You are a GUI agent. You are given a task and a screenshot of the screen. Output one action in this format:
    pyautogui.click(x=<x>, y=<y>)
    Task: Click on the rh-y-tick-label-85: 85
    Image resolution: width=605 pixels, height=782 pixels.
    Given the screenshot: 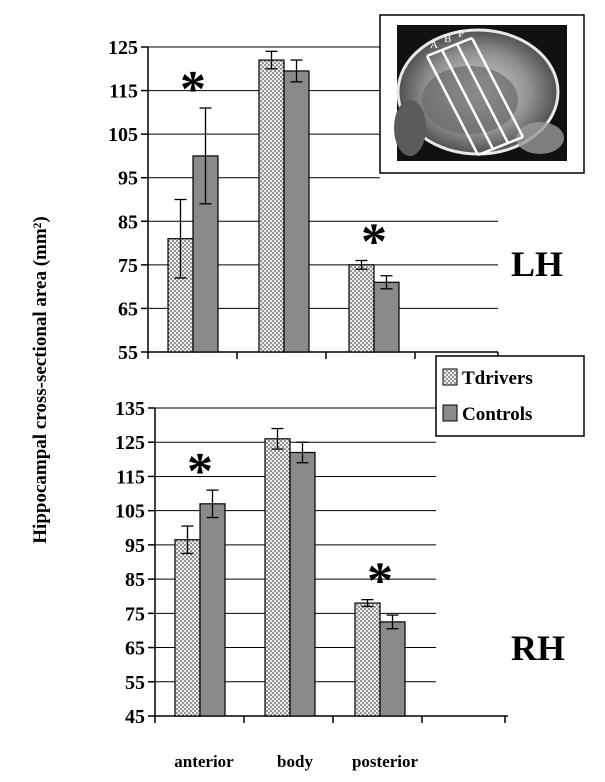 What is the action you would take?
    pyautogui.click(x=135, y=580)
    